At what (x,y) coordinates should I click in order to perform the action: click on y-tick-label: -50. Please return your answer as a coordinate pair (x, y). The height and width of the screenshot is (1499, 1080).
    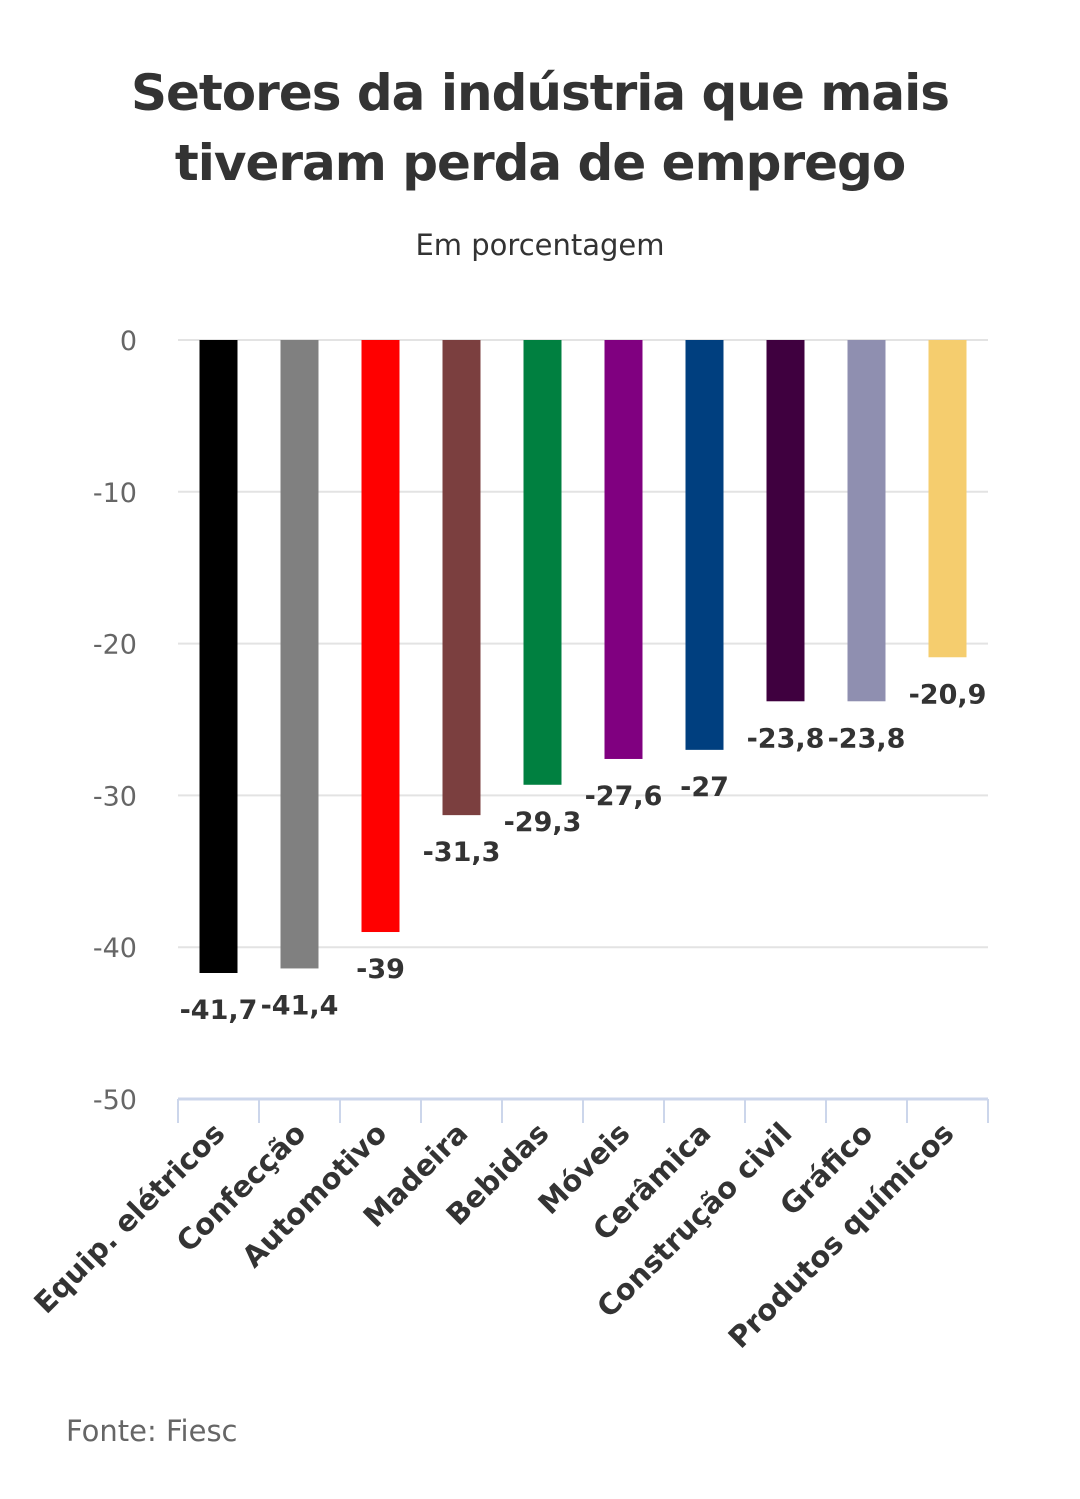
    Looking at the image, I should click on (115, 1100).